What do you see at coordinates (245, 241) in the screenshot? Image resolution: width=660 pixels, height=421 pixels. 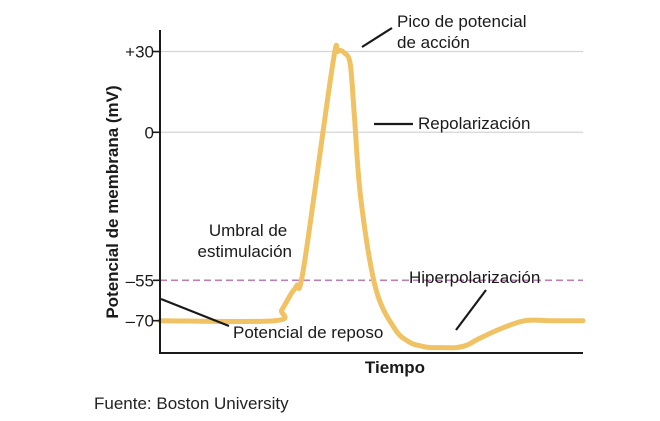 I see `threshold-label: Umbral de estimulación` at bounding box center [245, 241].